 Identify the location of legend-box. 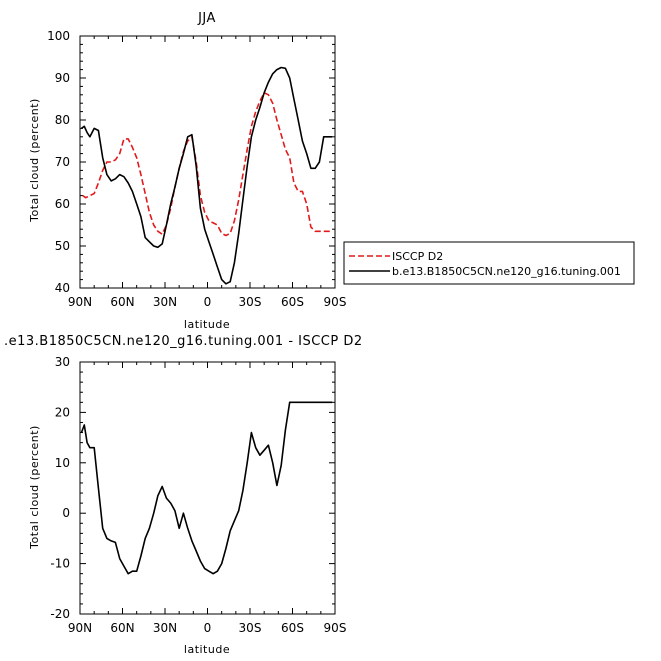
(489, 263).